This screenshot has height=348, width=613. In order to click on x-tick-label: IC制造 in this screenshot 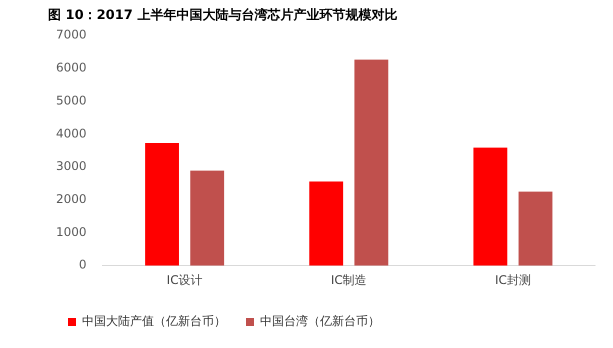, I will do `click(348, 279)`.